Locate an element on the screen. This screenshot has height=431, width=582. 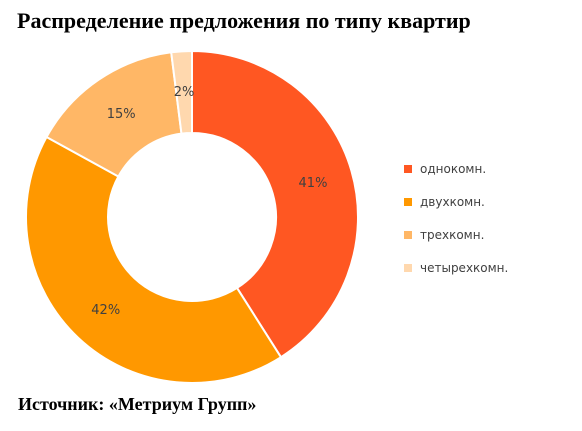
legend-label-4: четырехкомн. is located at coordinates (464, 268).